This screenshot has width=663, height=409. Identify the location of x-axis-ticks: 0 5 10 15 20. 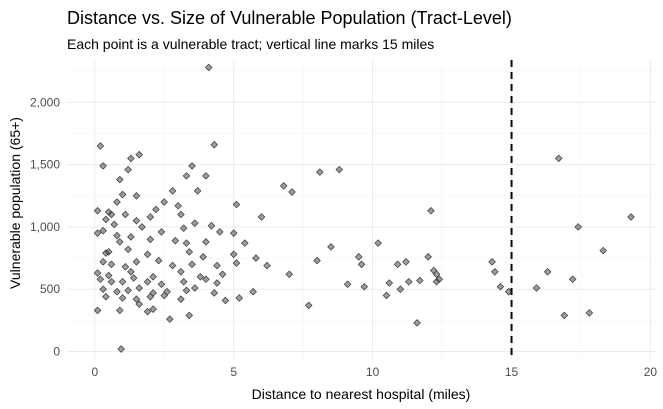
(374, 372).